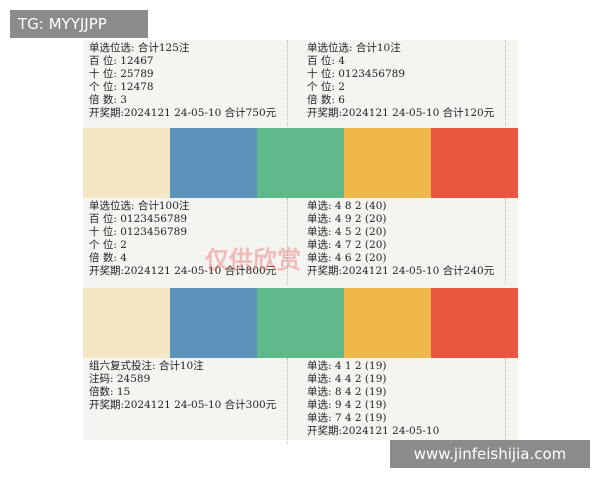  I want to click on watermark: 仅供欣赏, so click(253, 260).